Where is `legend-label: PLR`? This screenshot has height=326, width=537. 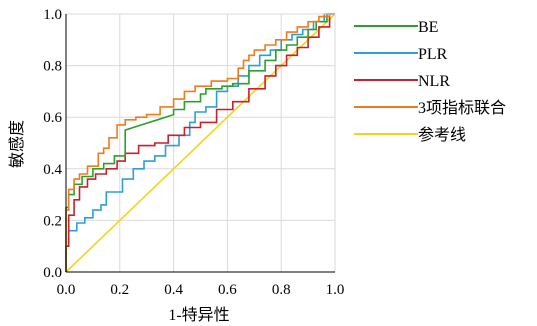
legend-label: PLR is located at coordinates (433, 54).